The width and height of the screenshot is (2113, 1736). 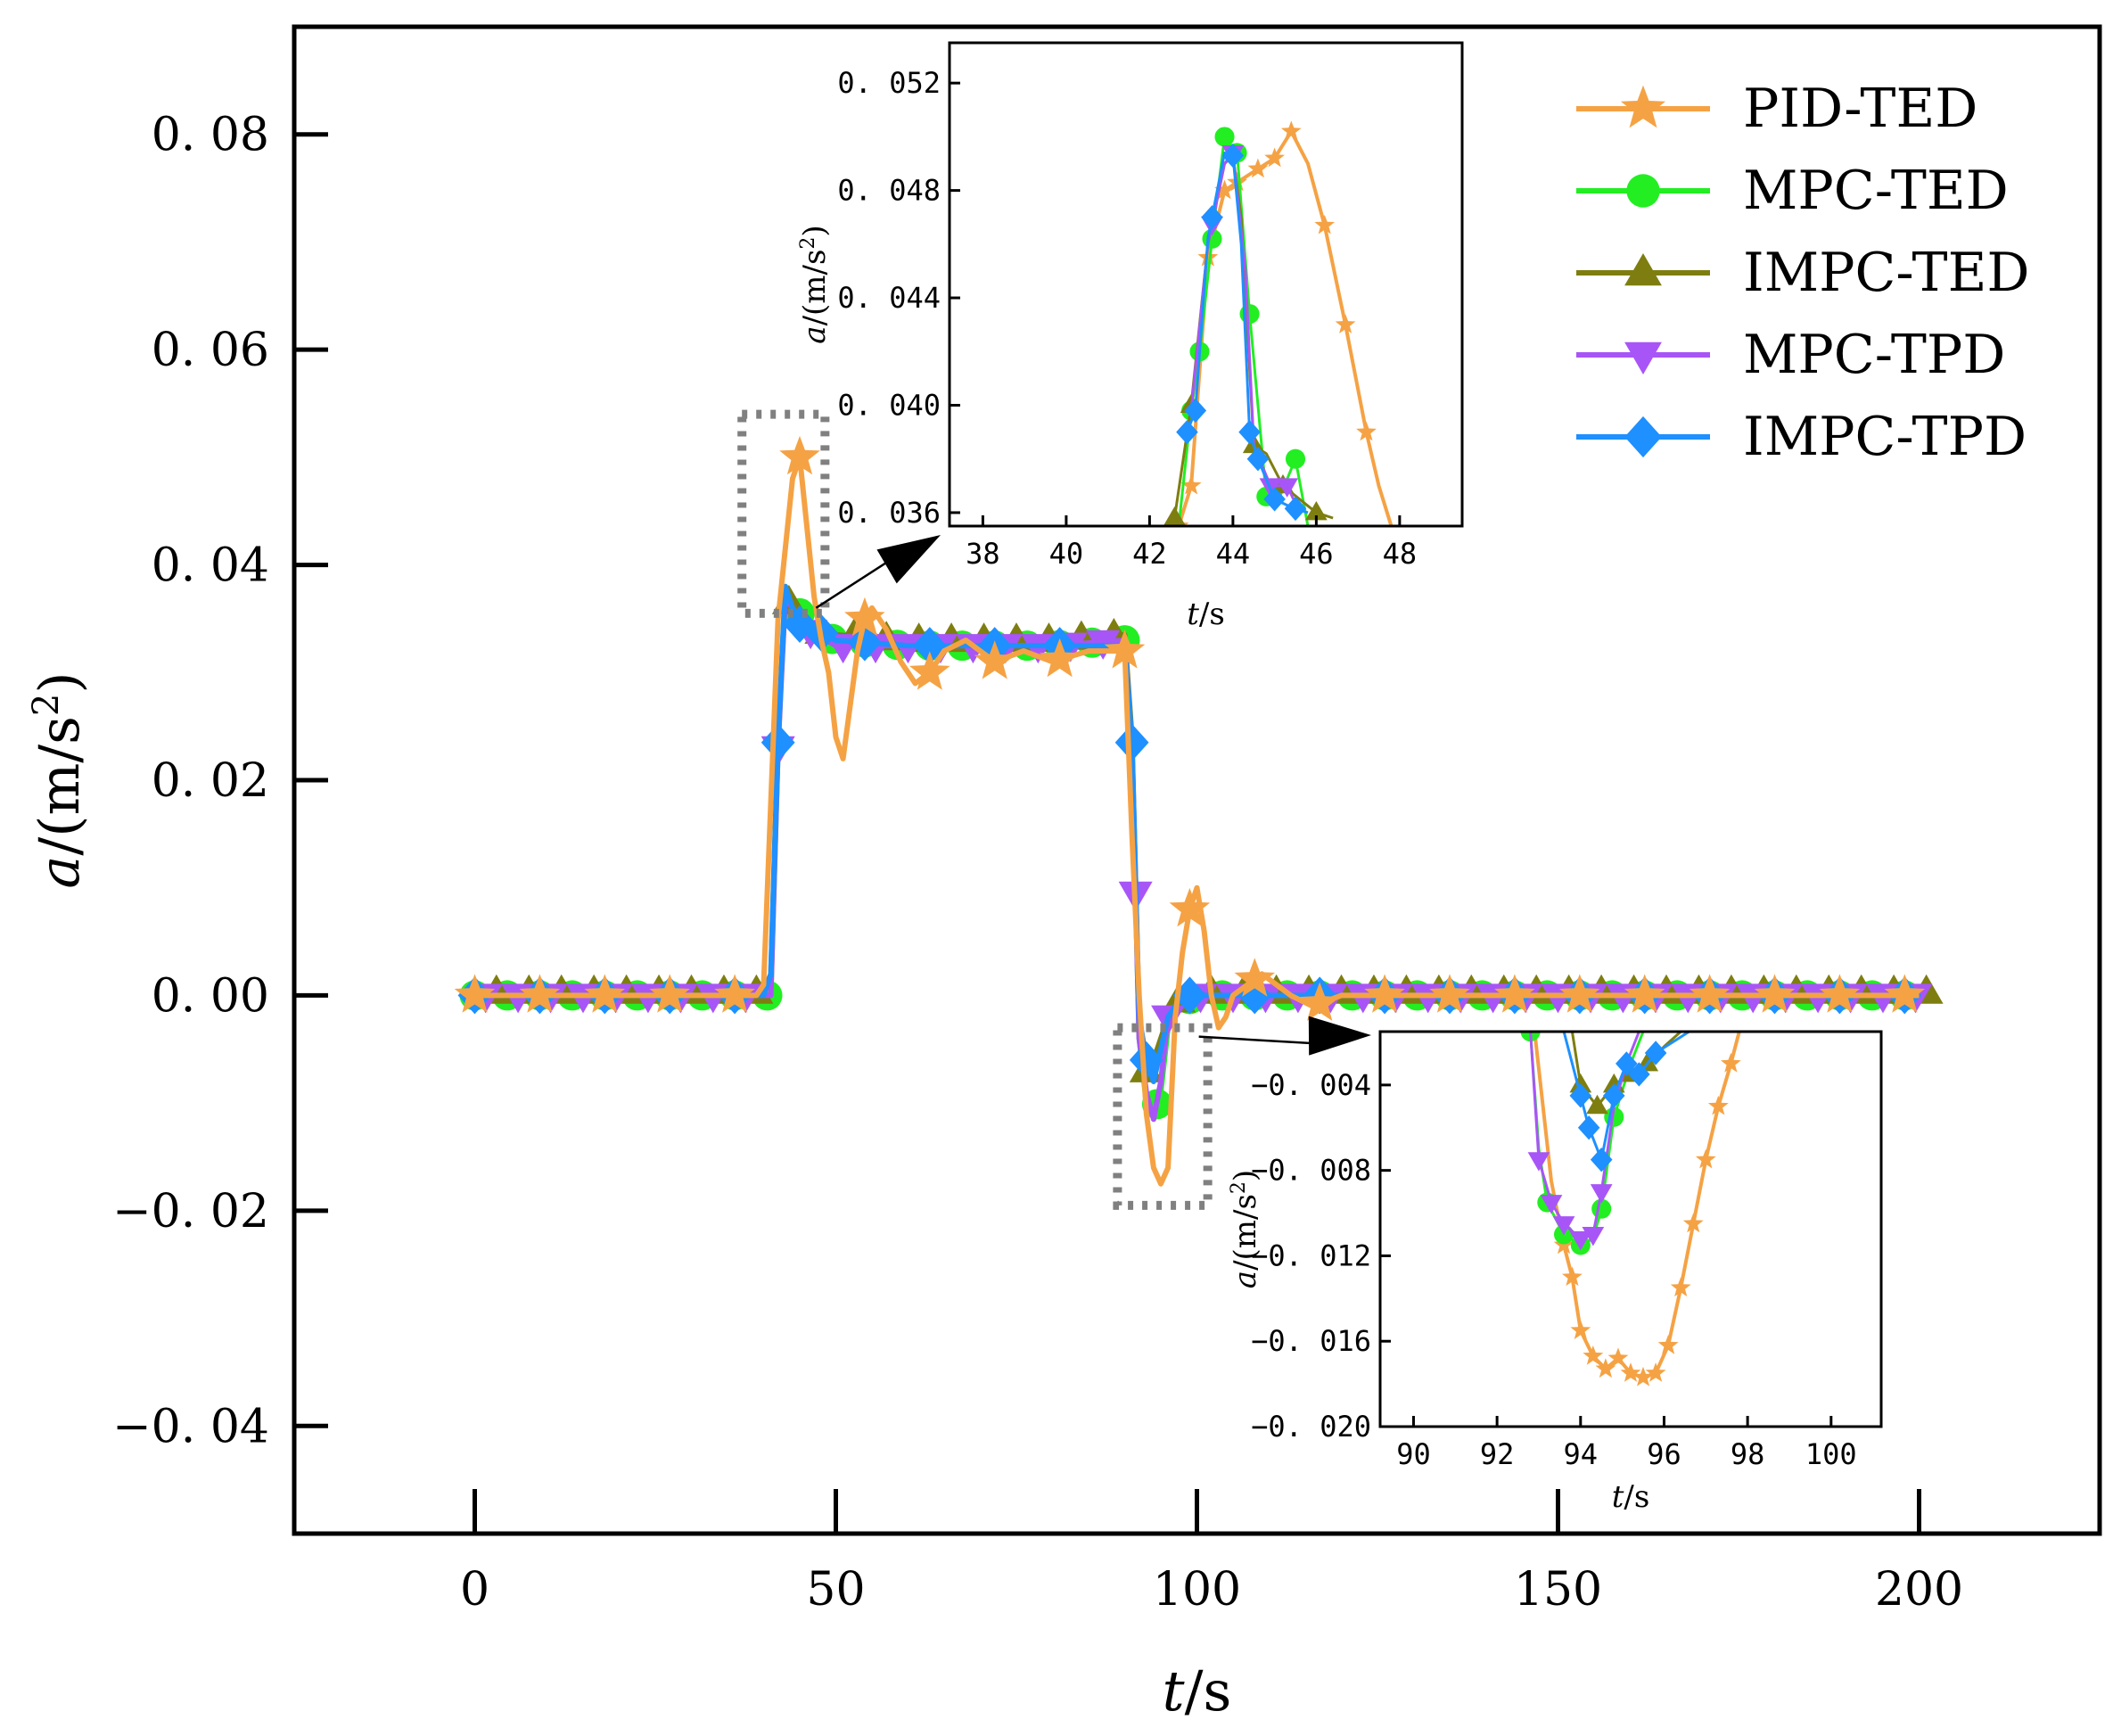 What do you see at coordinates (1776, 109) in the screenshot?
I see `legend-item-pid-ted: PID-TED` at bounding box center [1776, 109].